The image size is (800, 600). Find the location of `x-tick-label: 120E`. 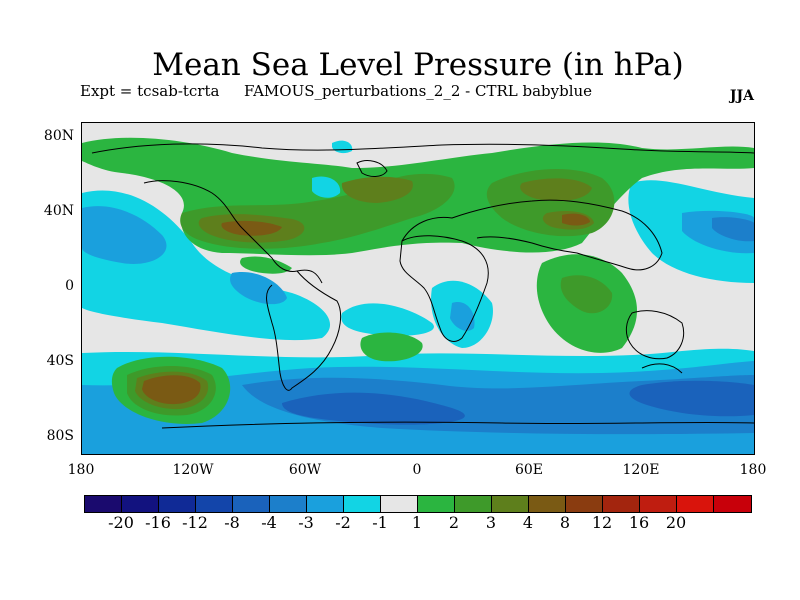

x-tick-label: 120E is located at coordinates (641, 470).